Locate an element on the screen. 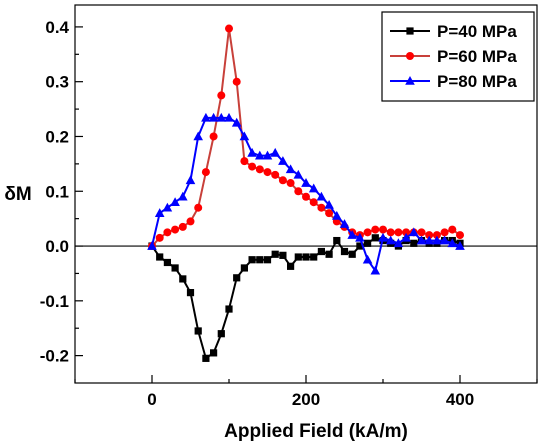 This screenshot has height=447, width=550. x-tick-label: 0 is located at coordinates (151, 399).